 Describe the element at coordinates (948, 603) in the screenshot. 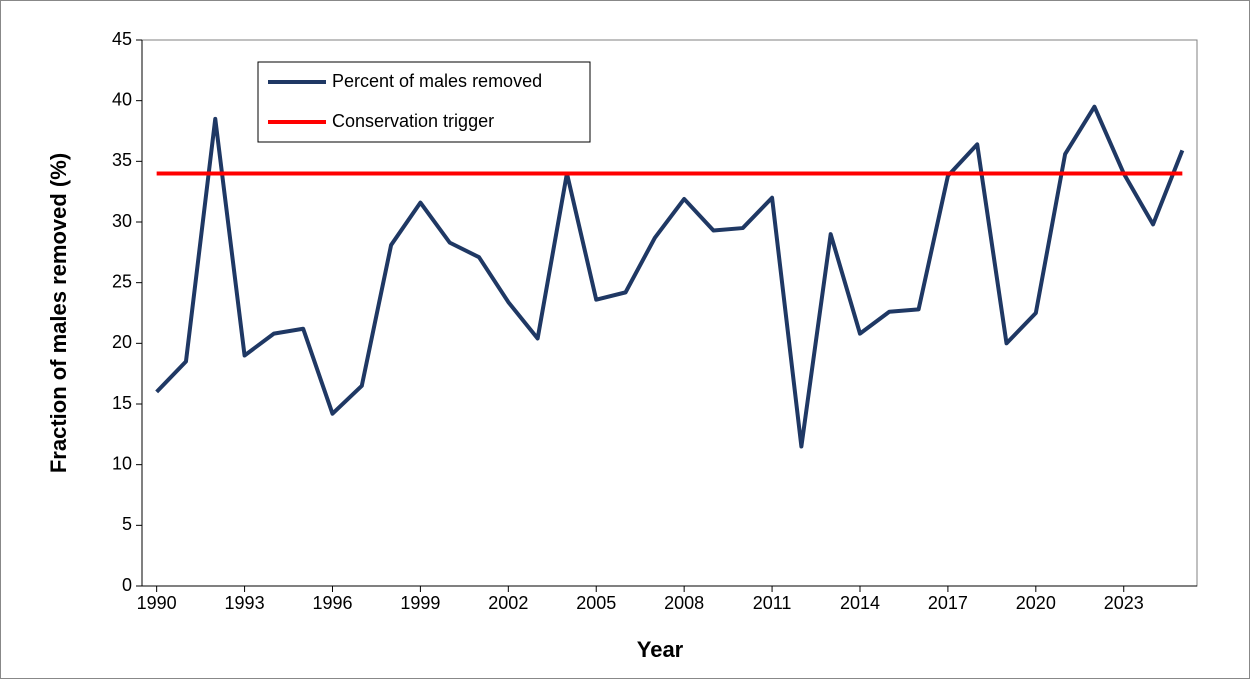

I see `x-tick-label: 2017` at that location.